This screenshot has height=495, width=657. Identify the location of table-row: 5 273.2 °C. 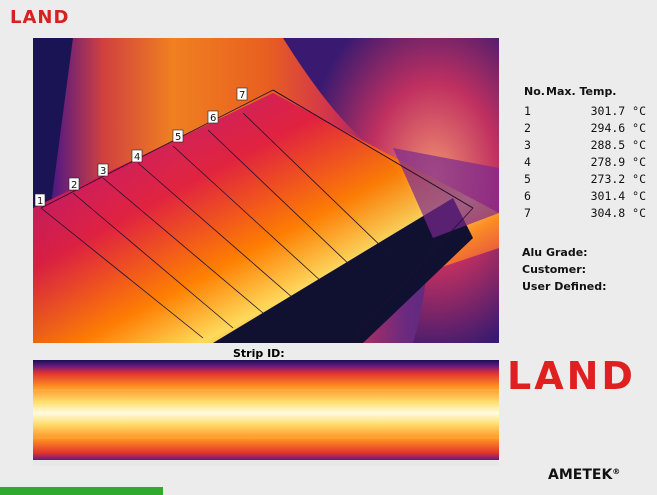
(589, 178).